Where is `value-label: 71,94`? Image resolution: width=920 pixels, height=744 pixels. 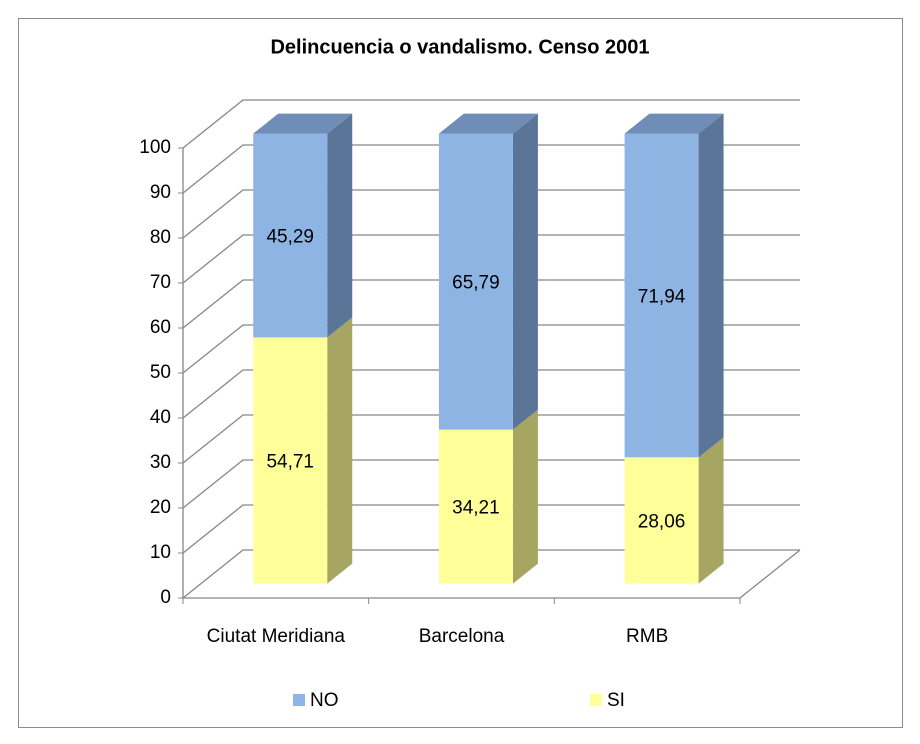 value-label: 71,94 is located at coordinates (662, 296).